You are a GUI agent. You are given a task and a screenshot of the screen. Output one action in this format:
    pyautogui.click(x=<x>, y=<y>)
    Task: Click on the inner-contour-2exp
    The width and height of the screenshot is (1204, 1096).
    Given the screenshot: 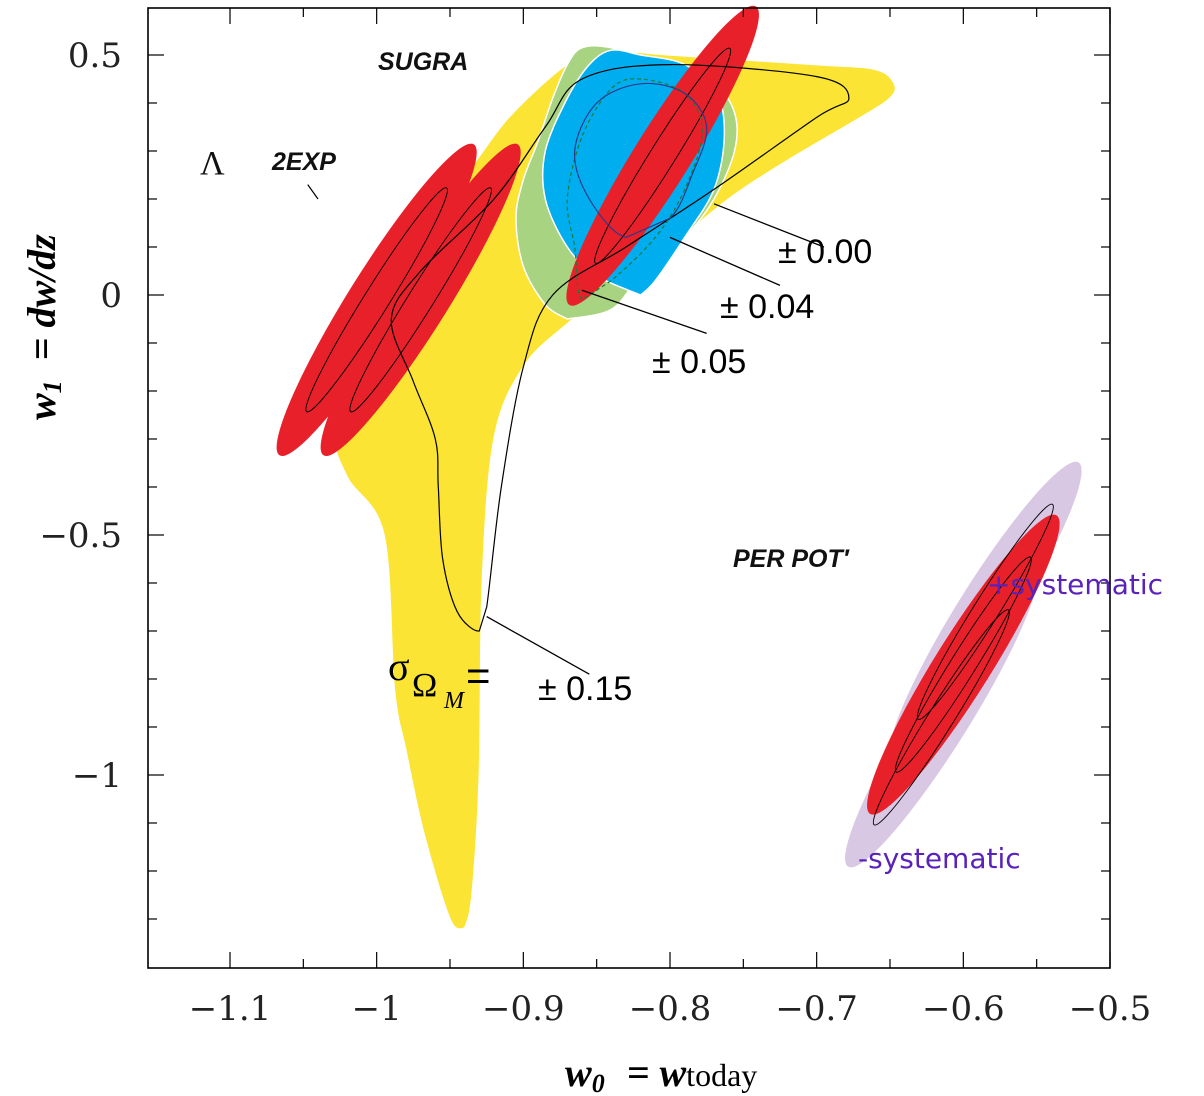 What is the action you would take?
    pyautogui.click(x=420, y=300)
    